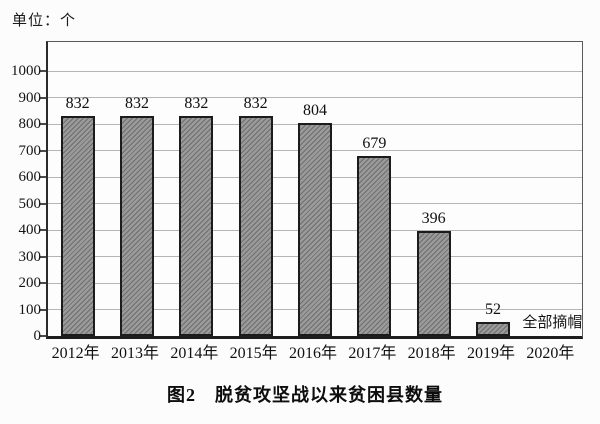 This screenshot has height=424, width=600. I want to click on y-axis-label: 400, so click(30, 230).